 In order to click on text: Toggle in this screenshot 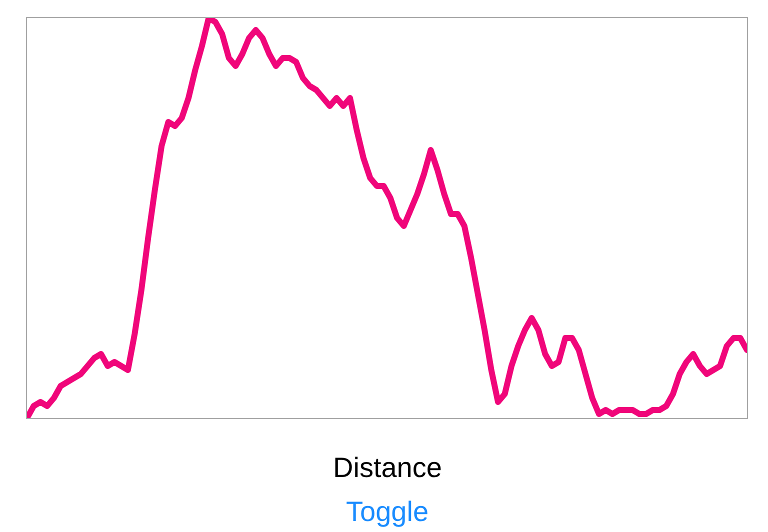, I will do `click(387, 511)`.